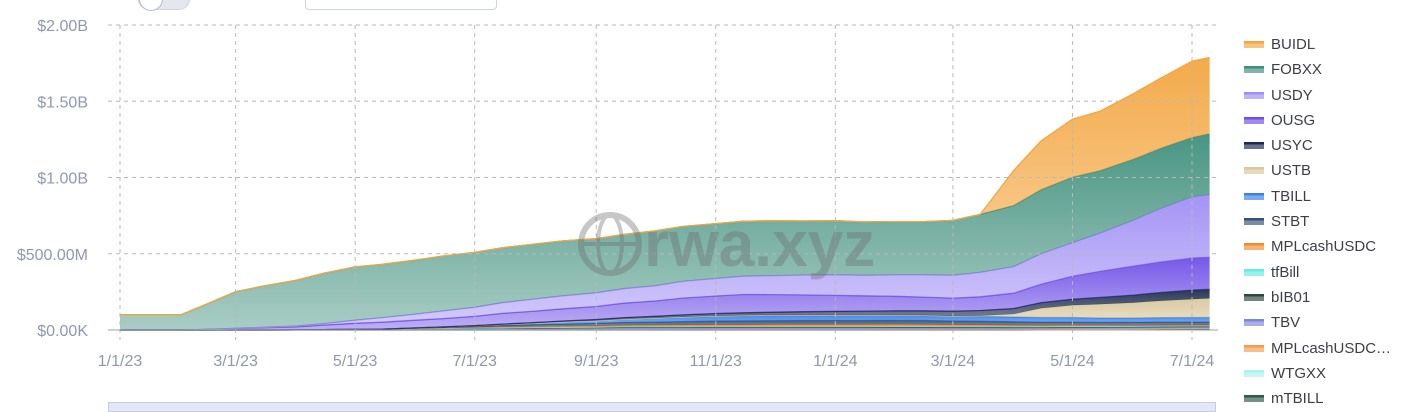 The height and width of the screenshot is (412, 1408). Describe the element at coordinates (1293, 44) in the screenshot. I see `legend-label: BUIDL` at that location.